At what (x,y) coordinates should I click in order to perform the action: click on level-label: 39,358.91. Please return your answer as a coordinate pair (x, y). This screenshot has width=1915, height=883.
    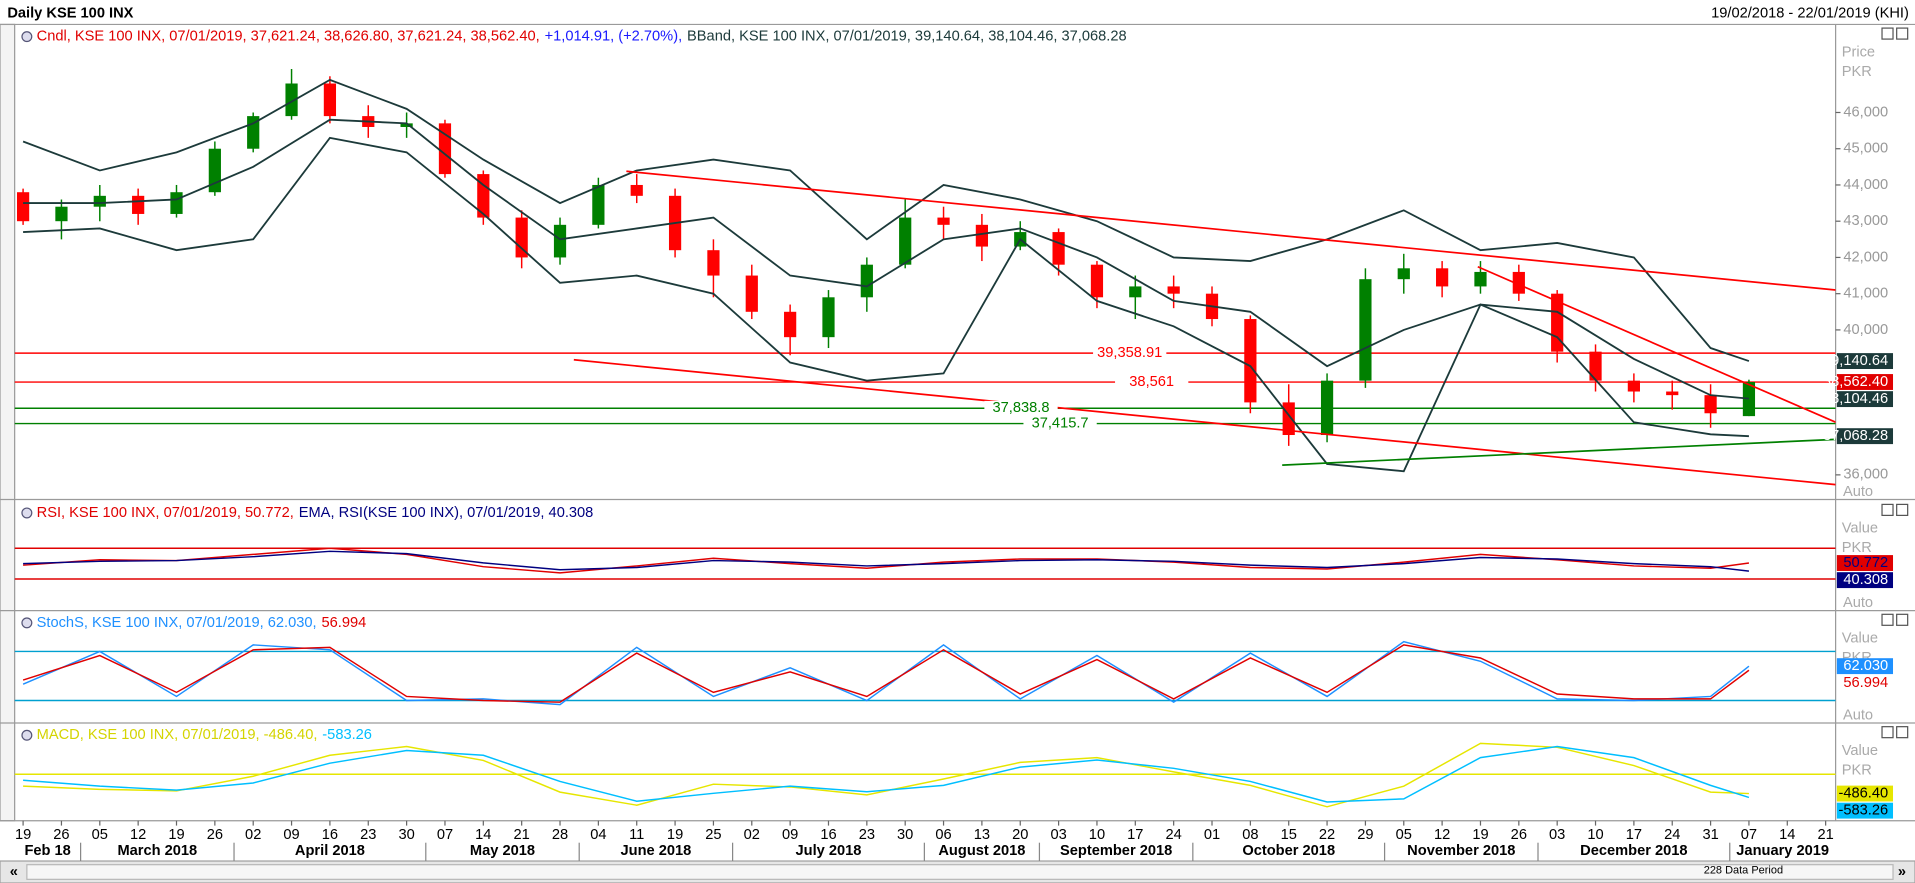
    Looking at the image, I should click on (1129, 353).